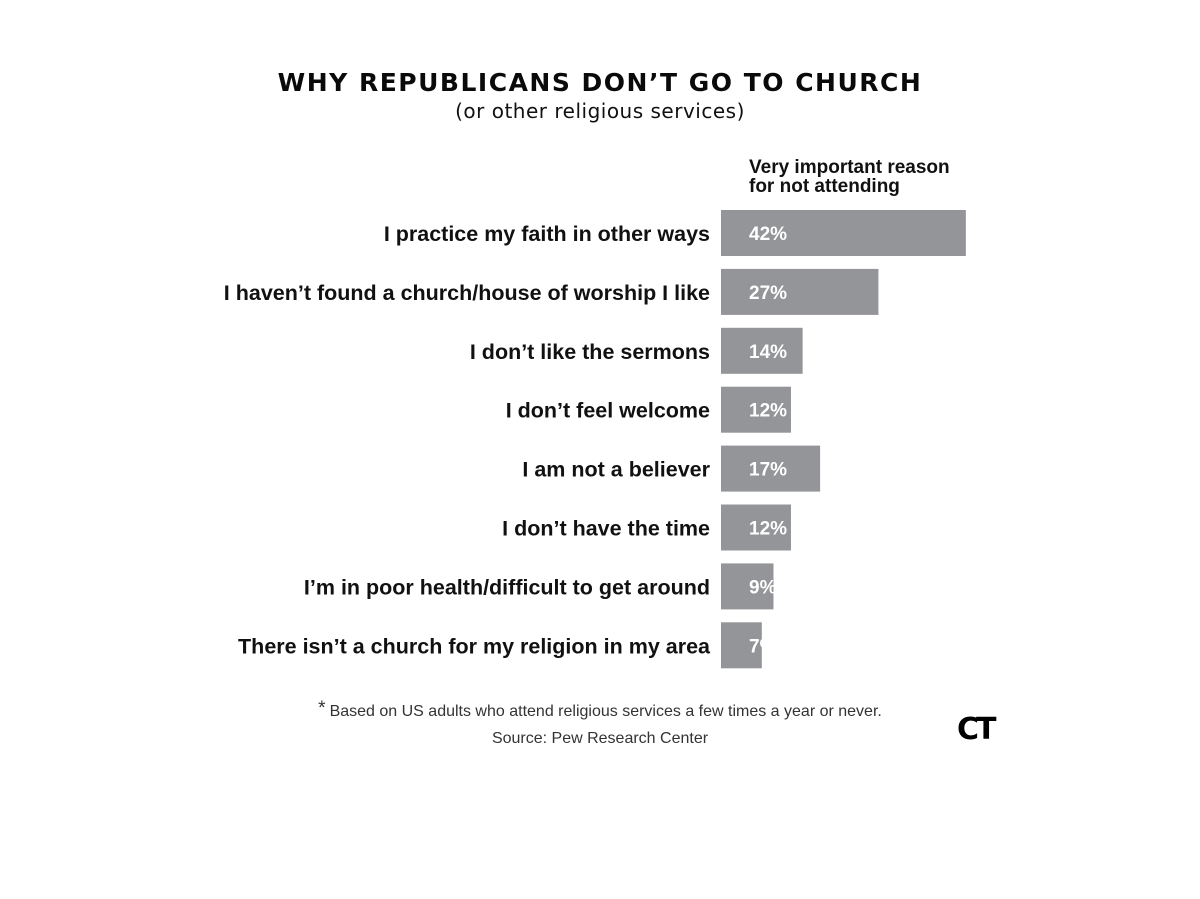 The image size is (1200, 899). I want to click on category-label: I don’t feel welcome, so click(608, 411).